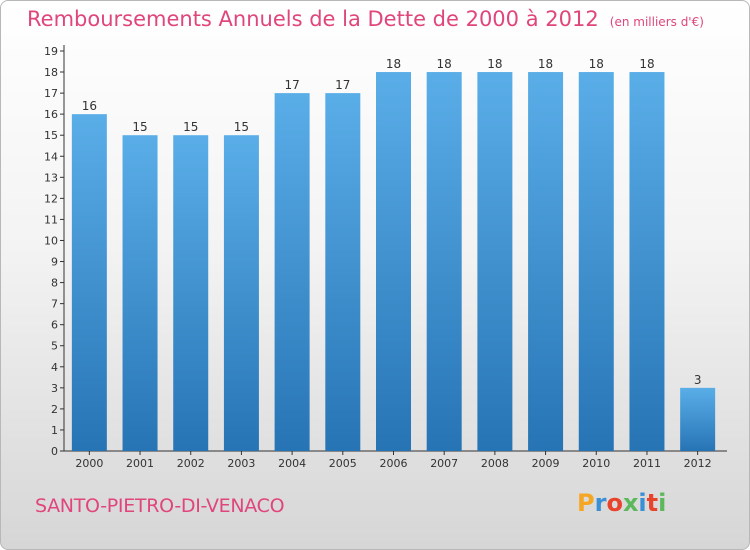 This screenshot has width=750, height=550. Describe the element at coordinates (54, 283) in the screenshot. I see `y-tick-label: 8` at that location.